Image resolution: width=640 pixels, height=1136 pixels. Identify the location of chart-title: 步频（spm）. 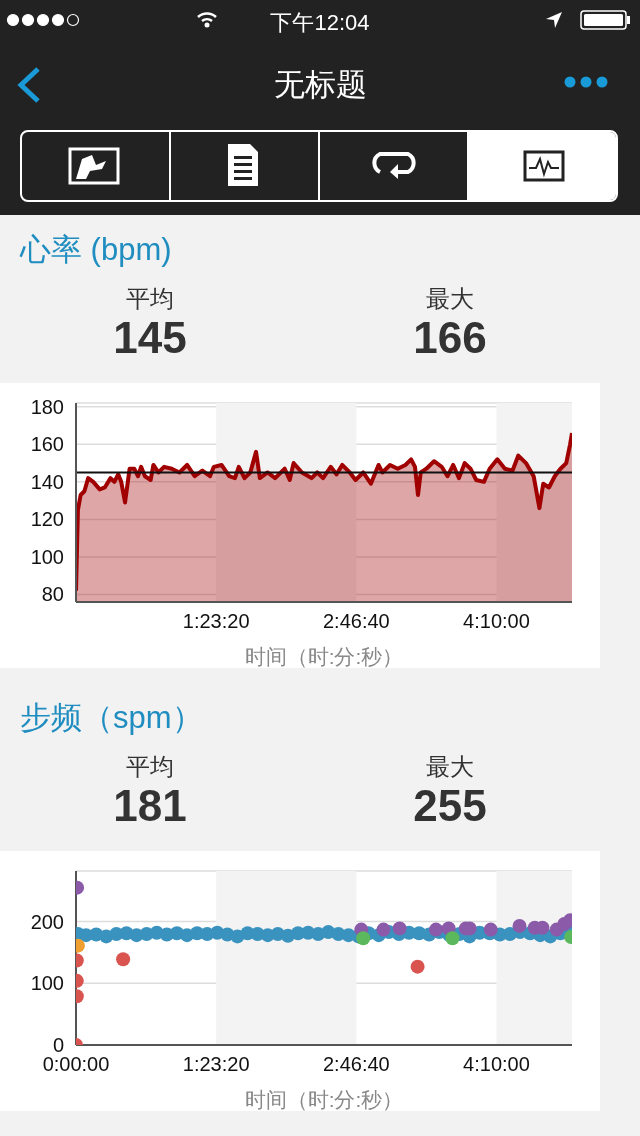
(111, 718).